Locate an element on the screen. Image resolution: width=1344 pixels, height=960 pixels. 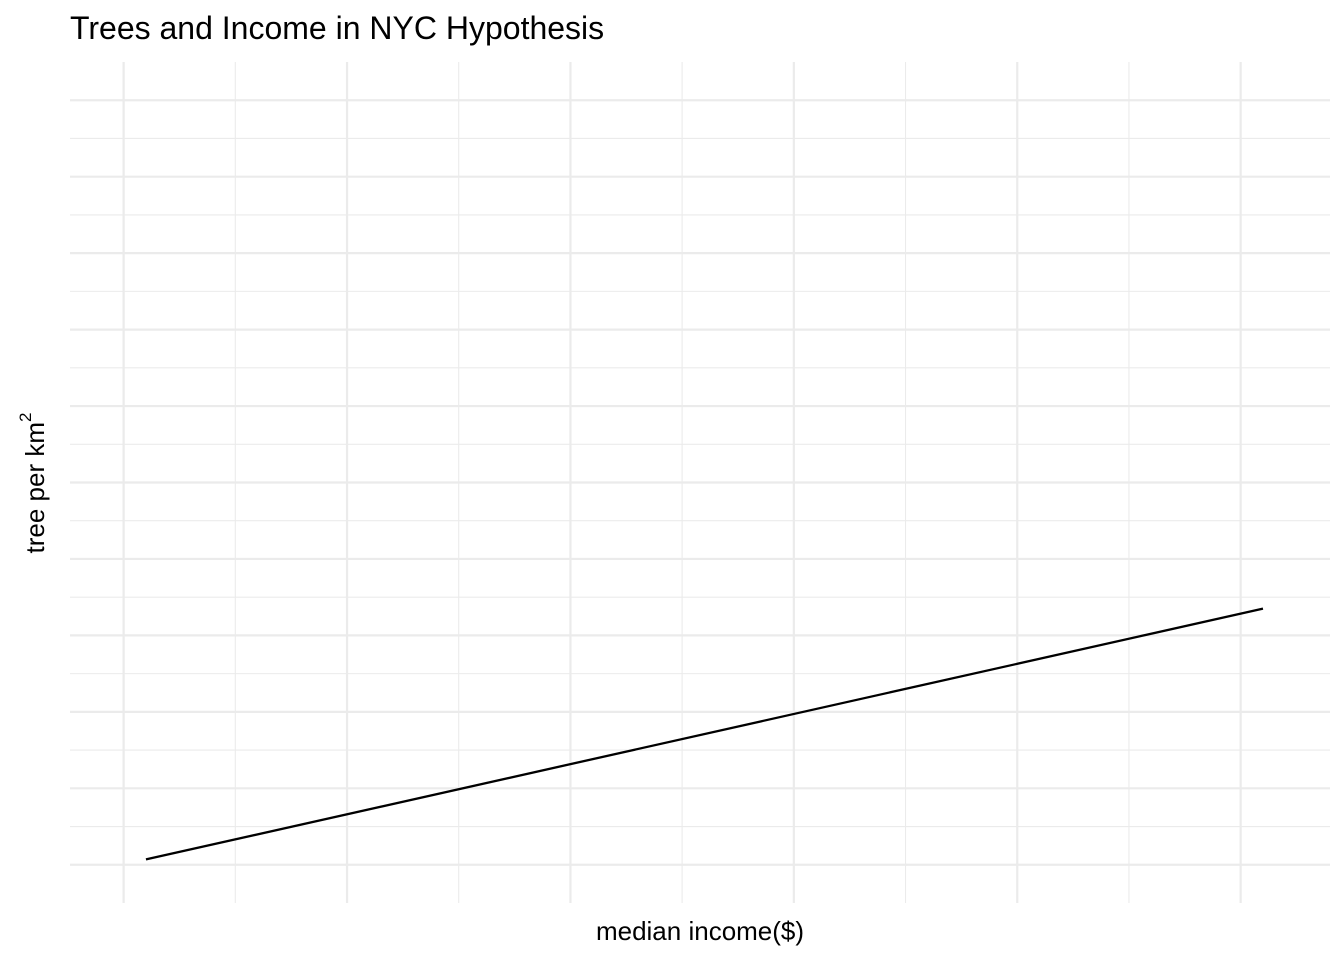
y-axis-label: tree per km2 is located at coordinates (33, 483).